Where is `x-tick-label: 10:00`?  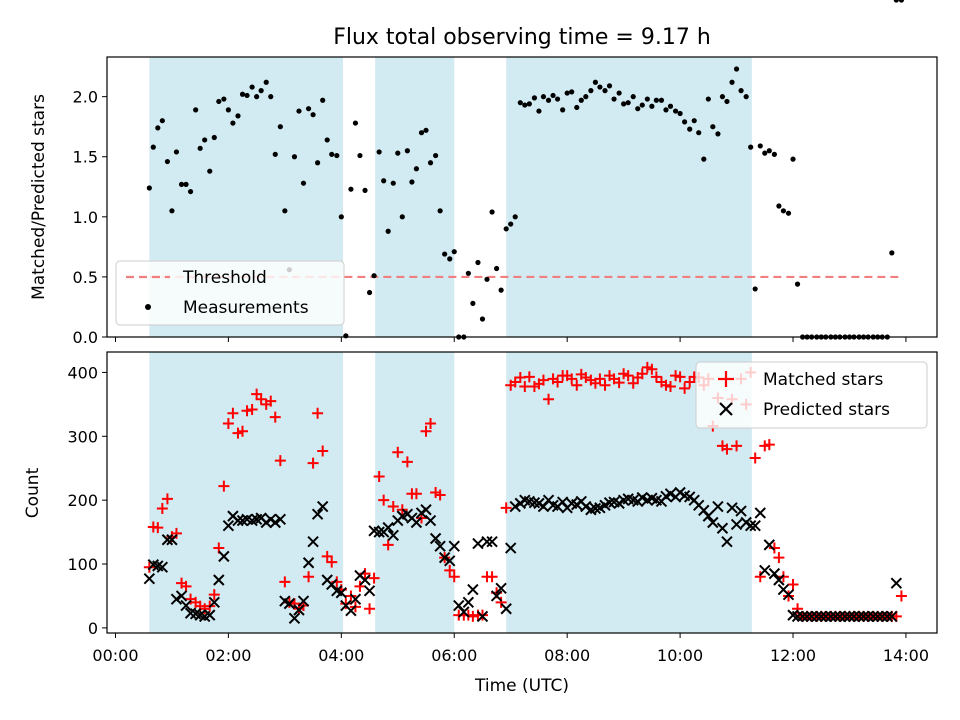 x-tick-label: 10:00 is located at coordinates (680, 655).